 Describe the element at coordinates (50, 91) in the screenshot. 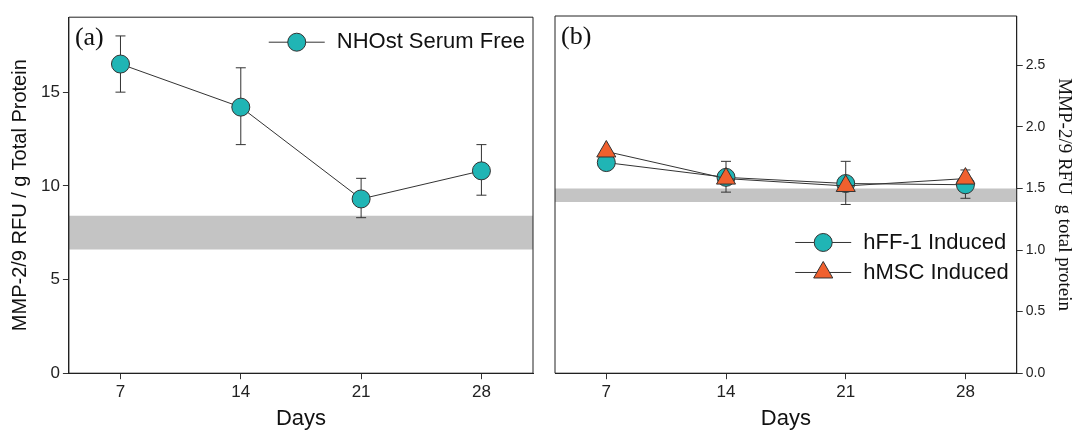

I see `y-tick-label: 15` at that location.